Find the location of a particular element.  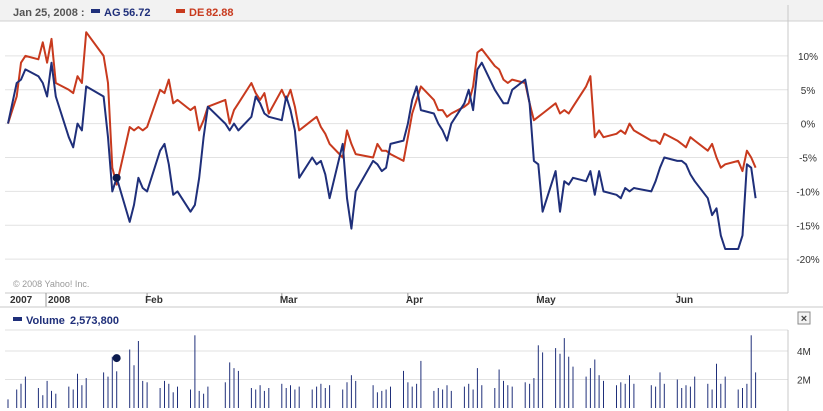

copyright-notice: © 2008 Yahoo! Inc. is located at coordinates (51, 284).